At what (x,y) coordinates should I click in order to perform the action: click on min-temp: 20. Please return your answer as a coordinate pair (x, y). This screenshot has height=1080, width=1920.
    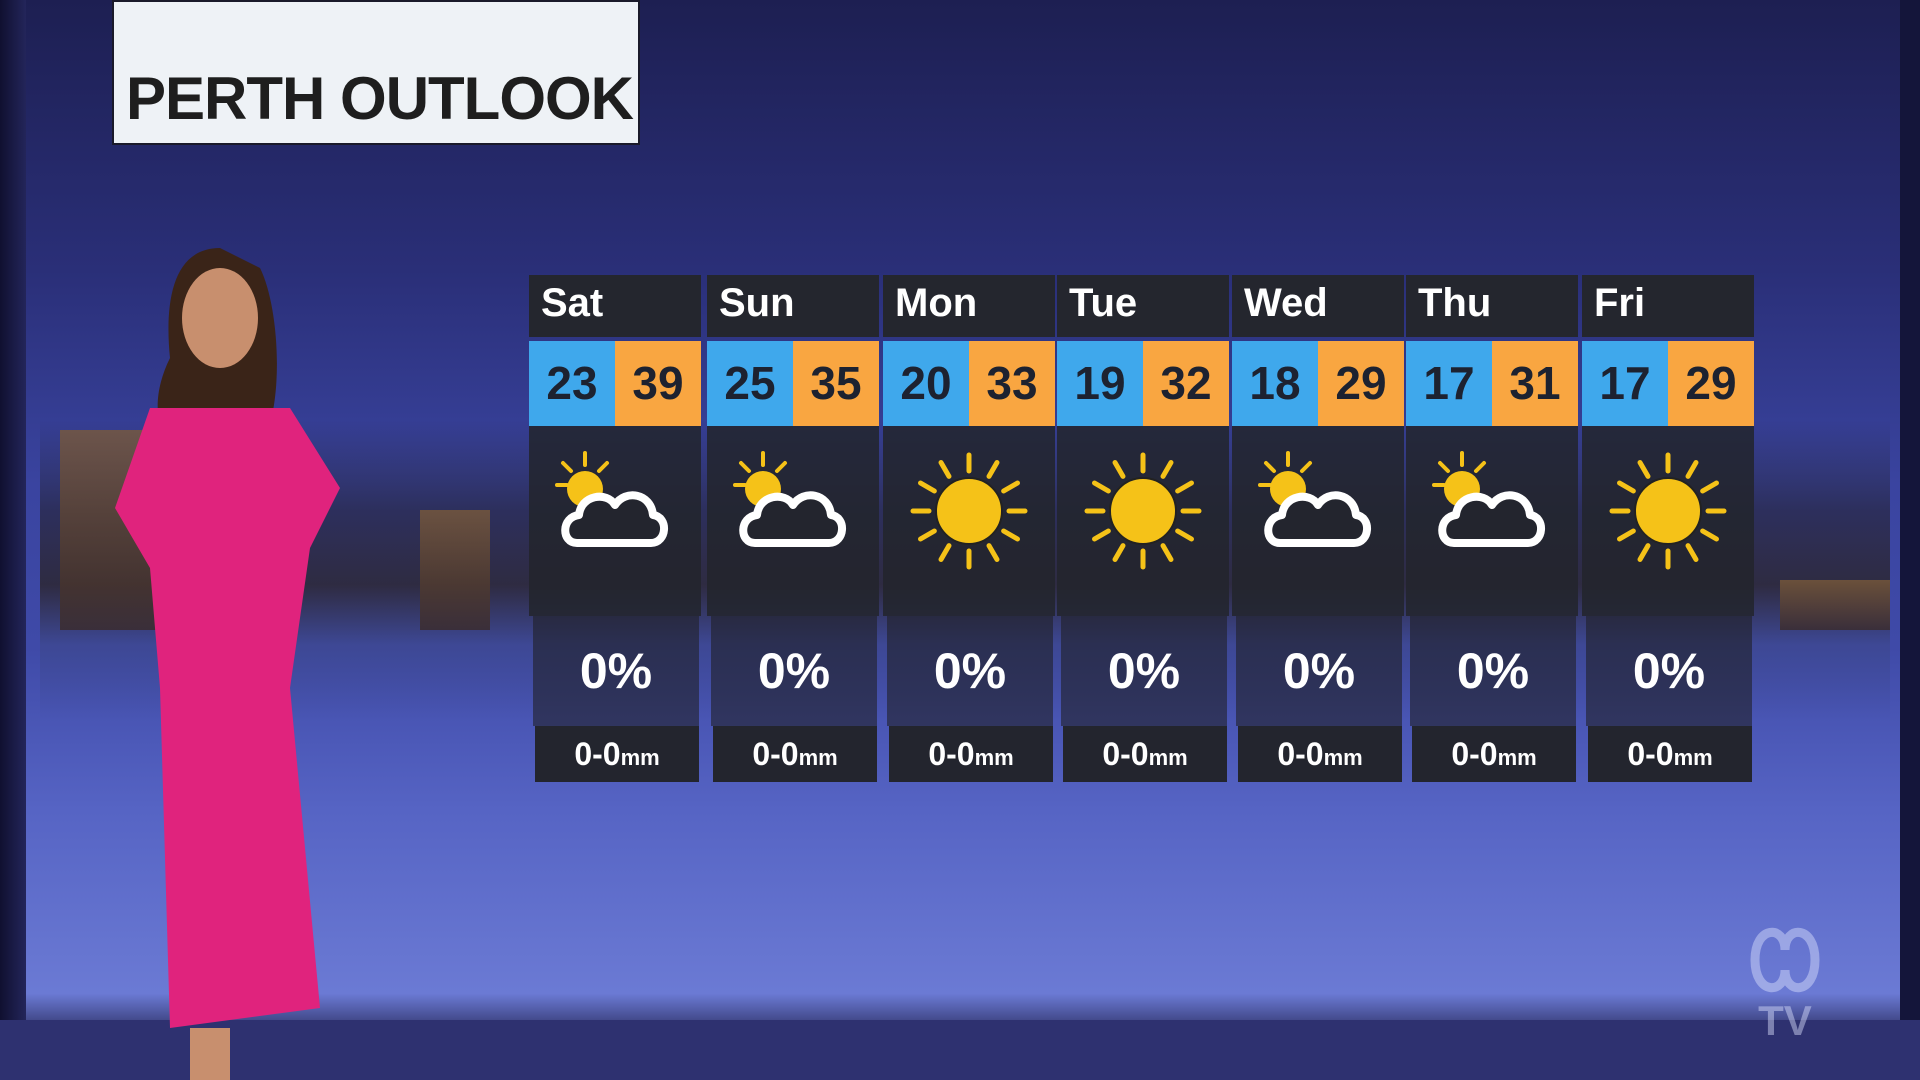
    Looking at the image, I should click on (926, 383).